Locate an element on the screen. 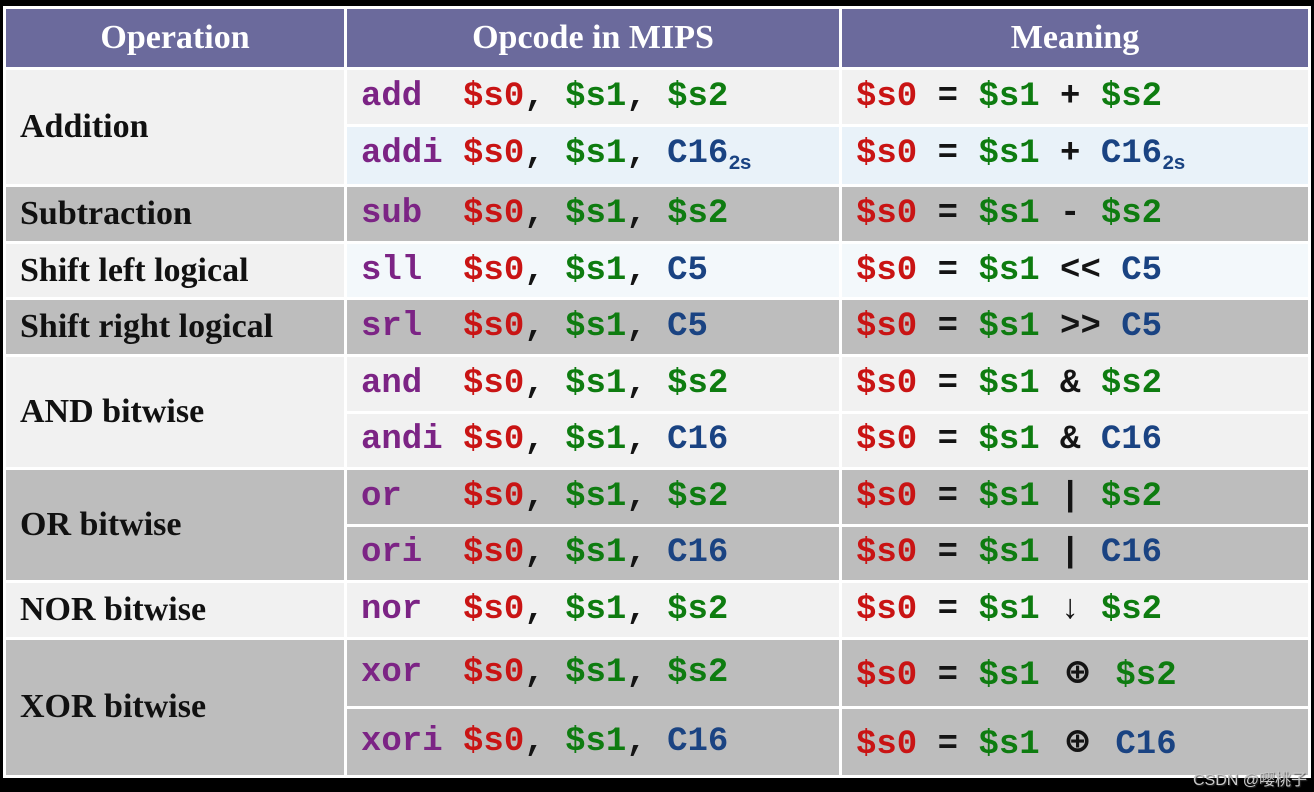  opcode-token: xor is located at coordinates (412, 672).